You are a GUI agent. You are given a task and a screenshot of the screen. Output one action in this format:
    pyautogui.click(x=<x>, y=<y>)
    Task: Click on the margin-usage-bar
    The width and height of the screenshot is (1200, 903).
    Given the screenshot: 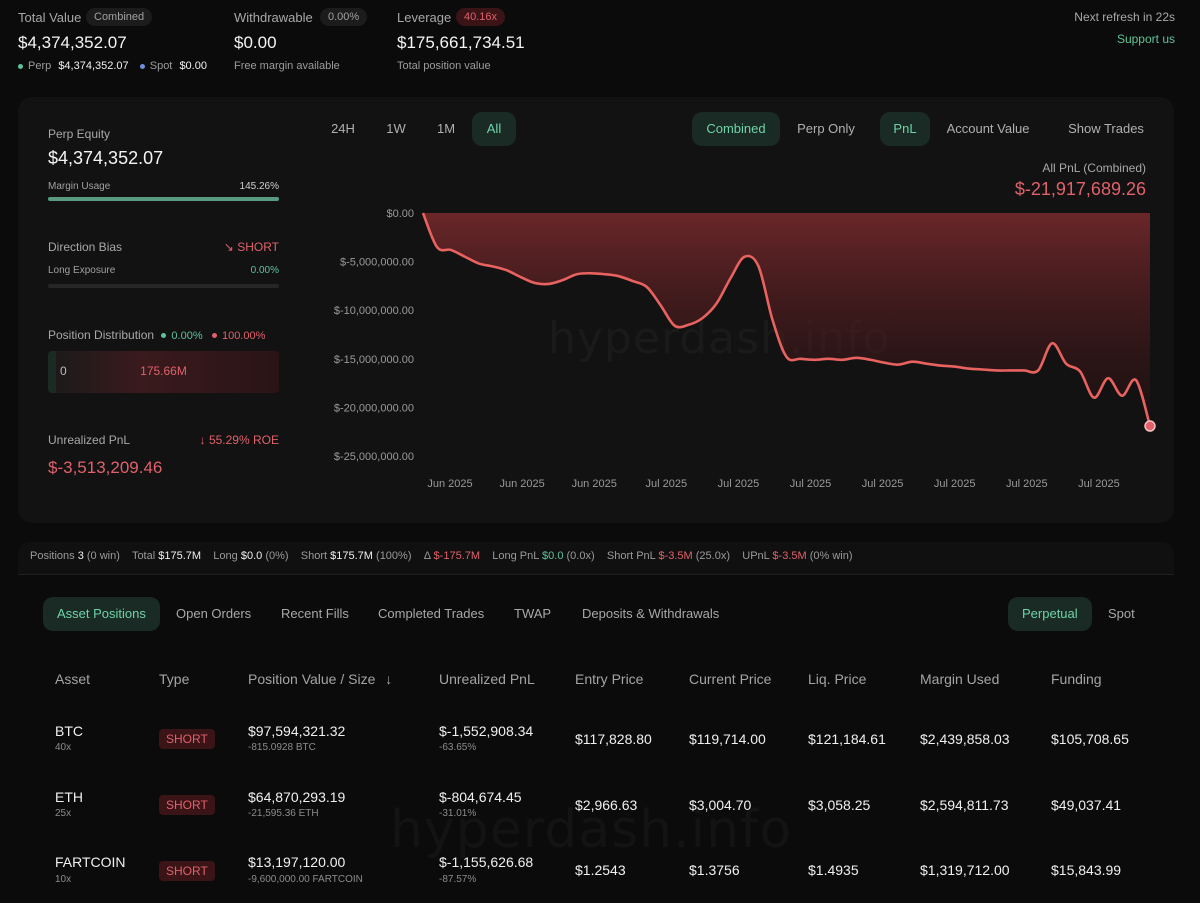 What is the action you would take?
    pyautogui.click(x=163, y=199)
    